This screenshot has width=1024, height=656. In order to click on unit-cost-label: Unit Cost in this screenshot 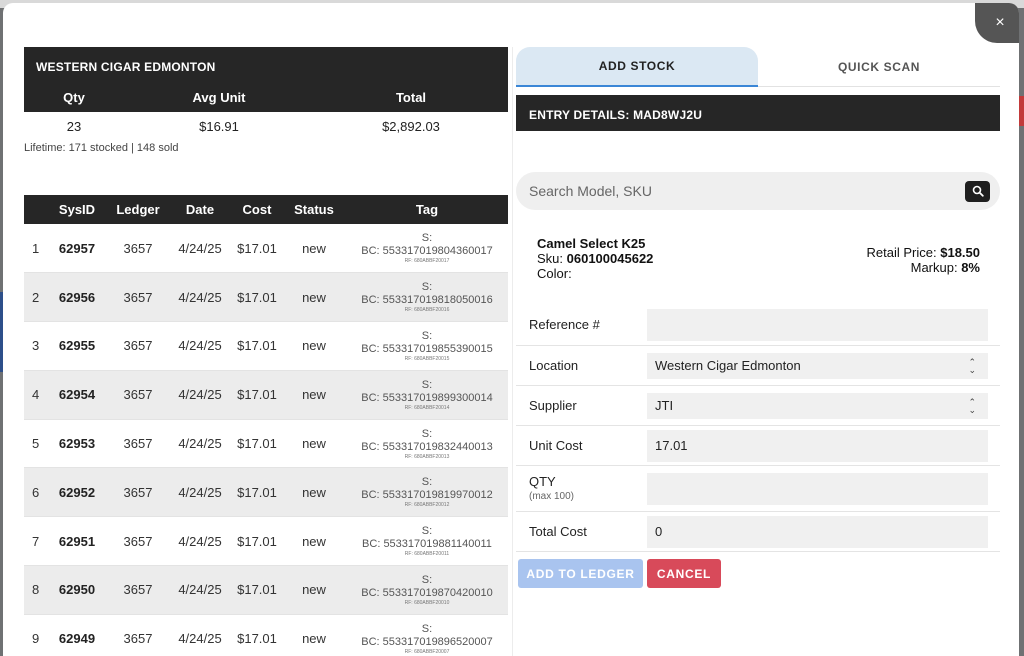, I will do `click(556, 445)`.